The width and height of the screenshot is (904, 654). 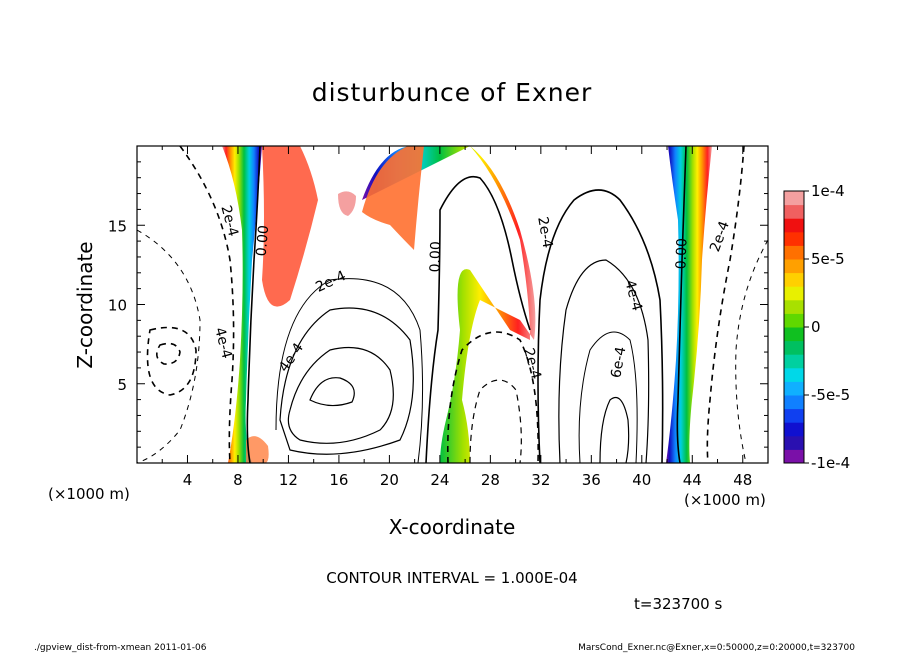 I want to click on x-tick-label: 12, so click(x=288, y=480).